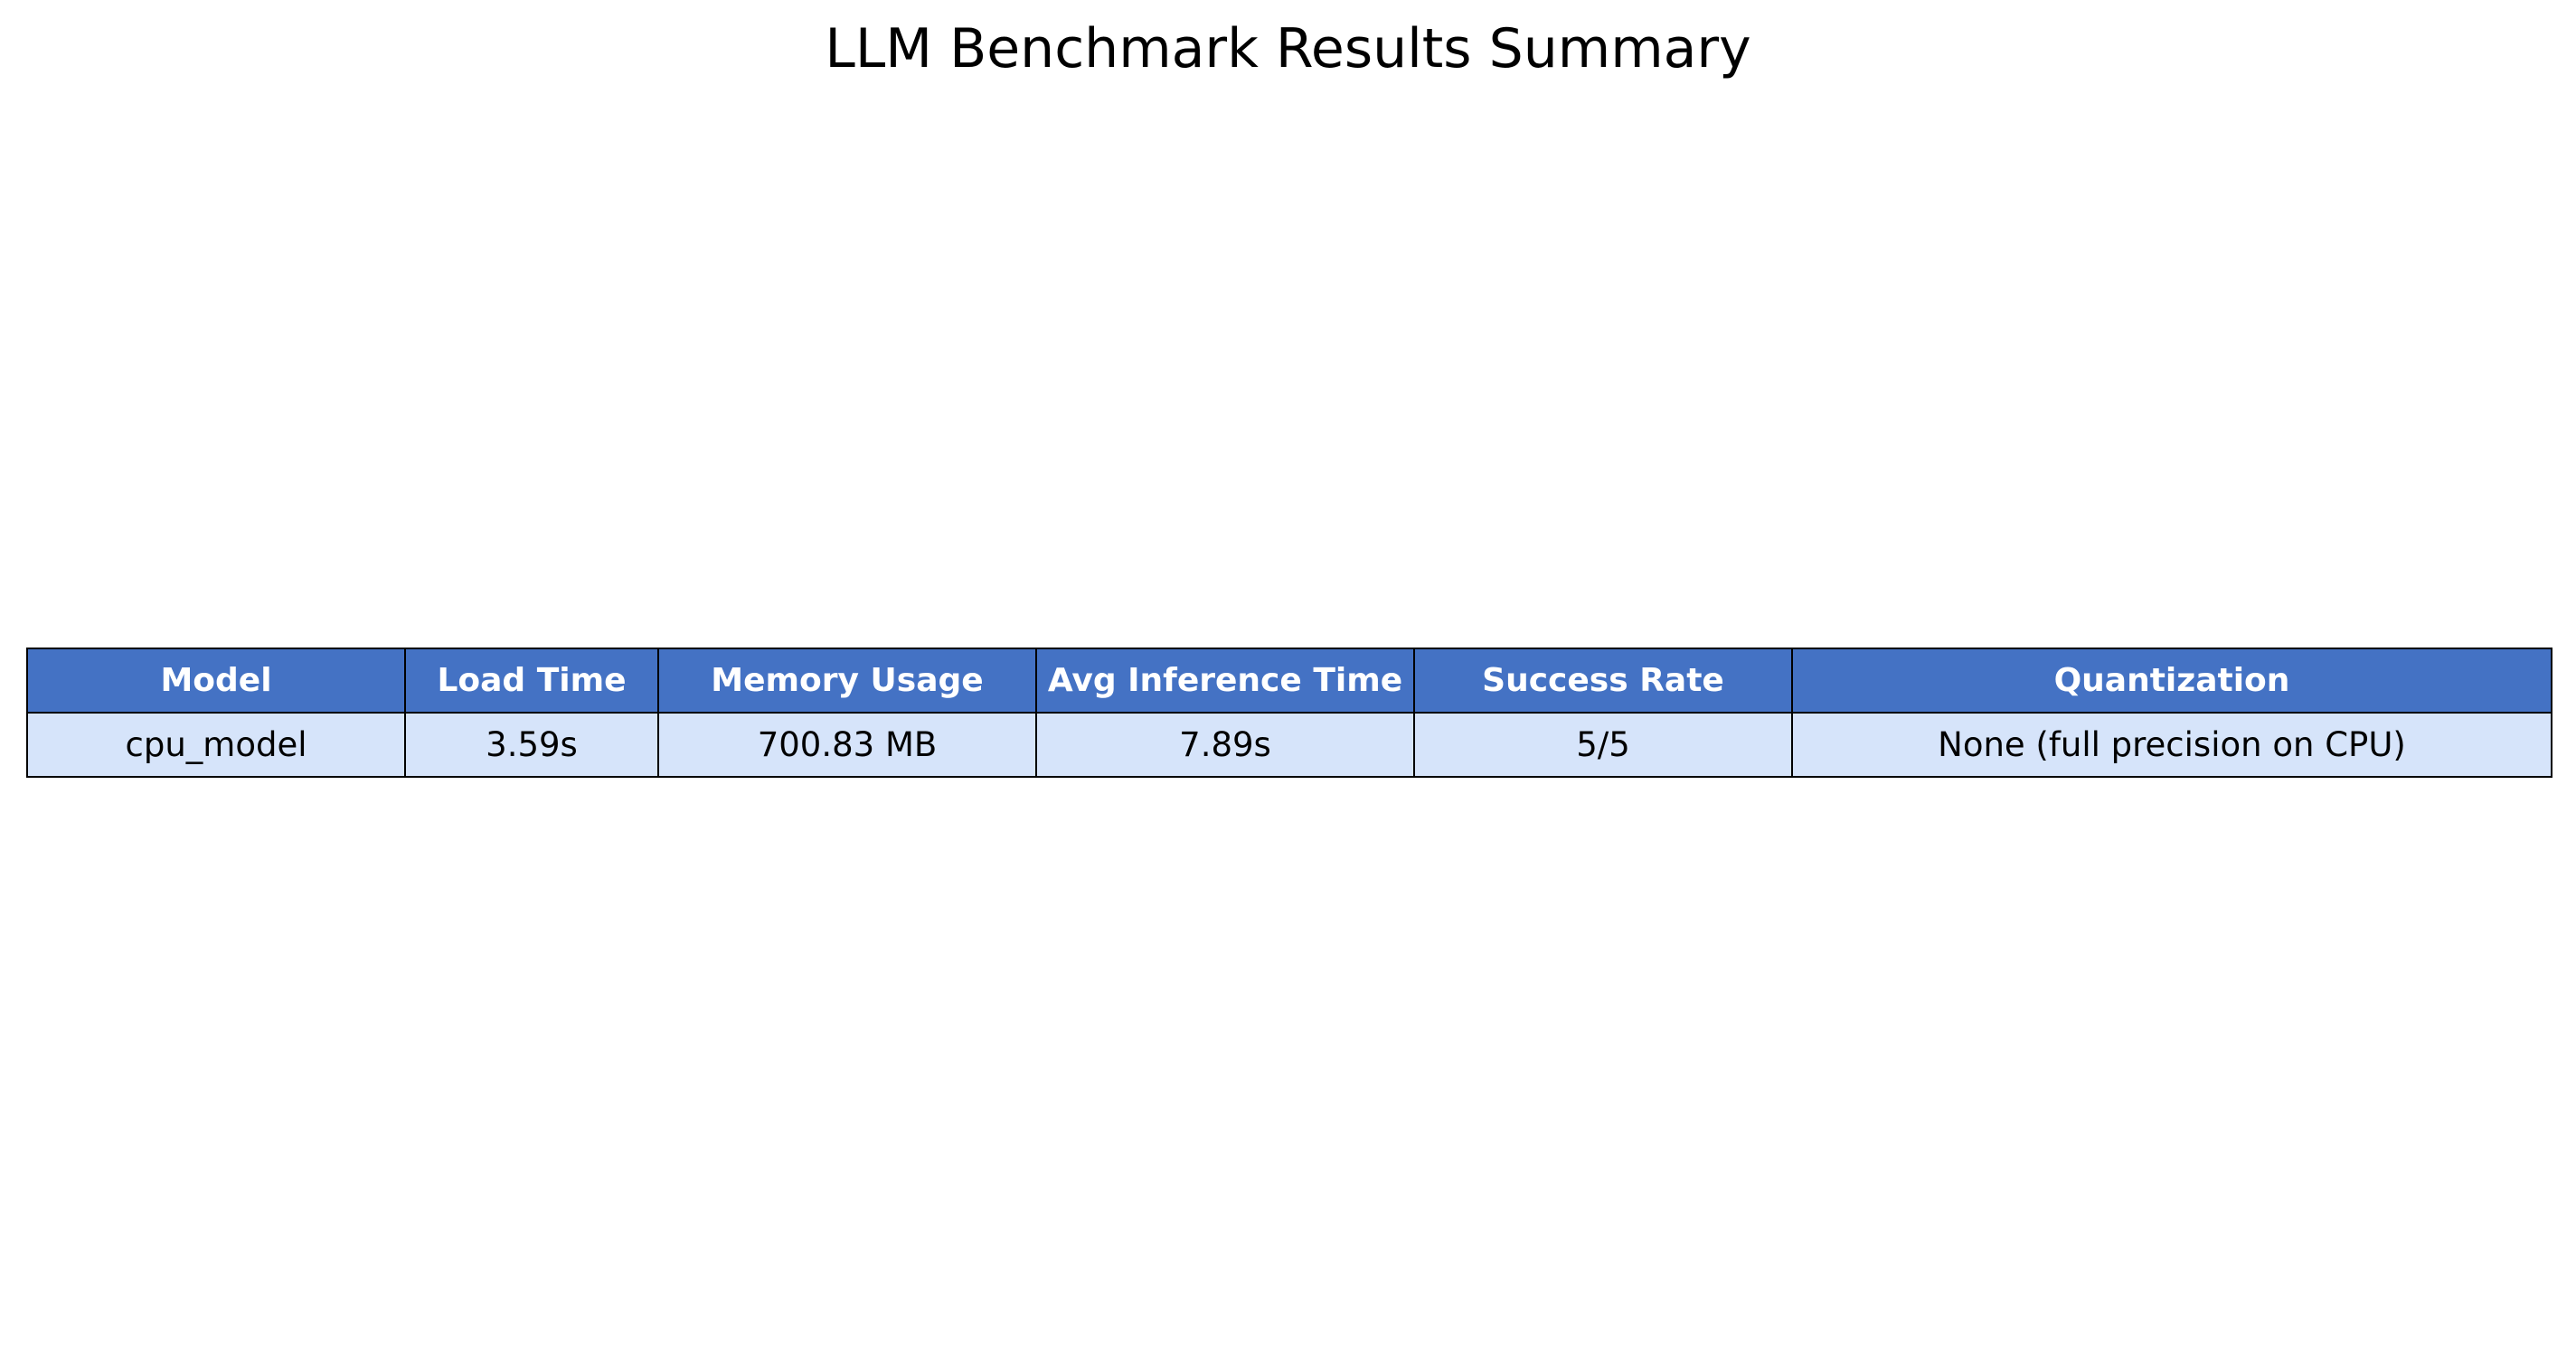 This screenshot has width=2576, height=1371. I want to click on cell-avg-inference-time: 7.89s, so click(1225, 745).